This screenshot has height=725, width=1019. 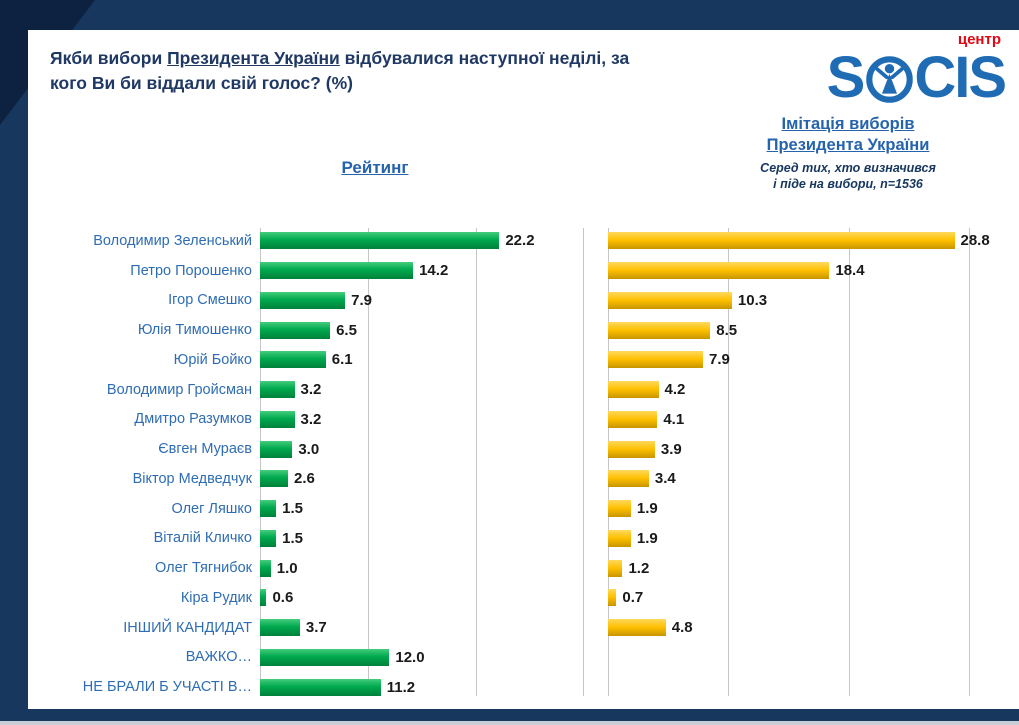 What do you see at coordinates (665, 479) in the screenshot?
I see `value-label: 3.4` at bounding box center [665, 479].